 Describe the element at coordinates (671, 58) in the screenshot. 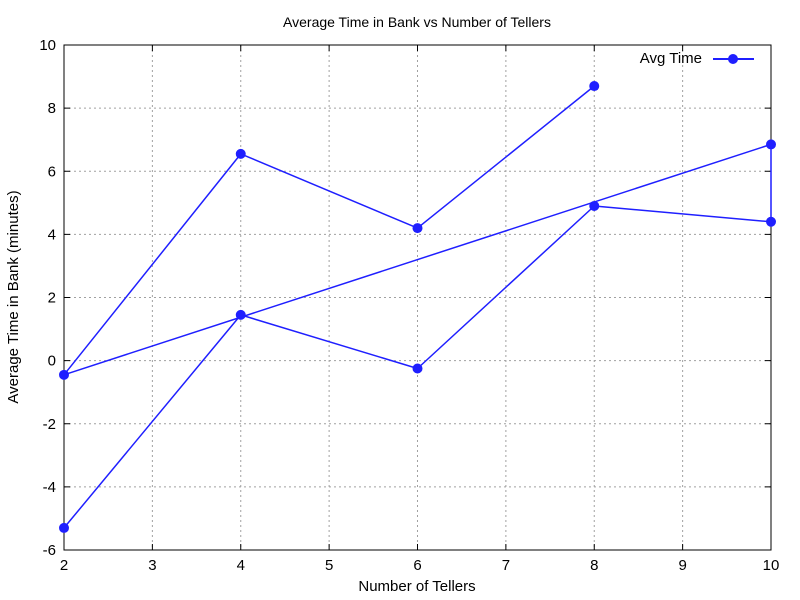

I see `legend-label: Avg Time` at that location.